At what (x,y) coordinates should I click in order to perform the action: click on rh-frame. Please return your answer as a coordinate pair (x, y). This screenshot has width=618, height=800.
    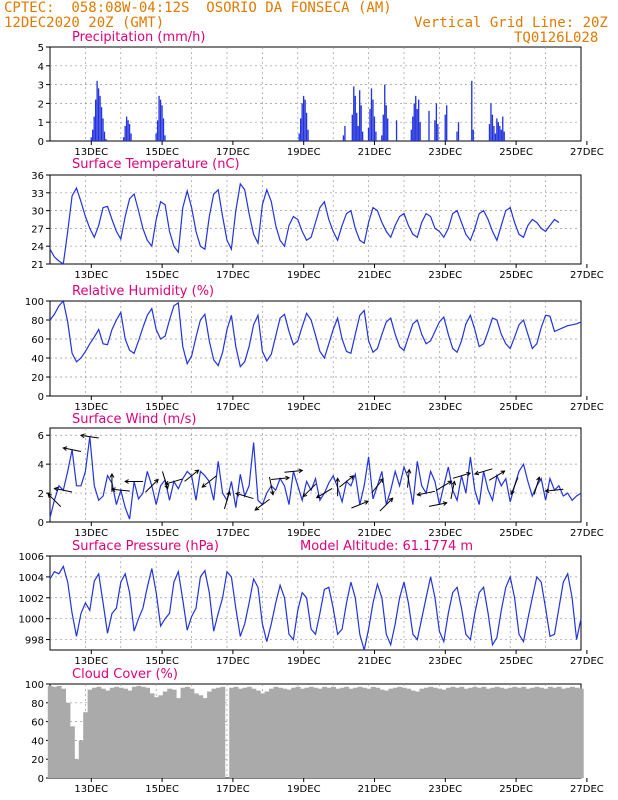
    Looking at the image, I should click on (315, 348).